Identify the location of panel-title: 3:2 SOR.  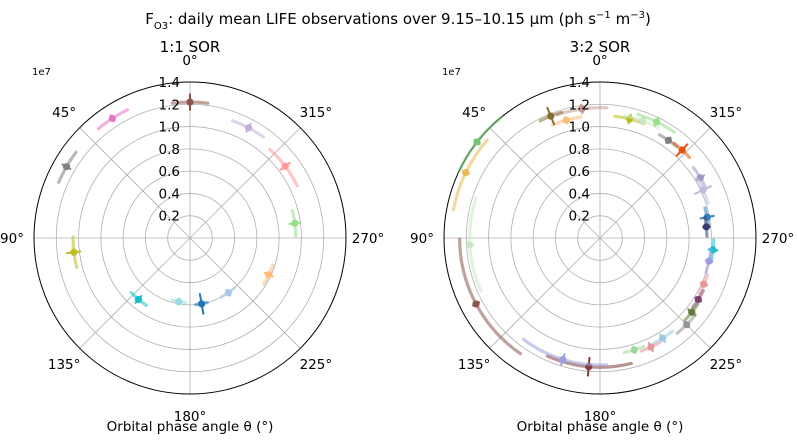
(600, 47).